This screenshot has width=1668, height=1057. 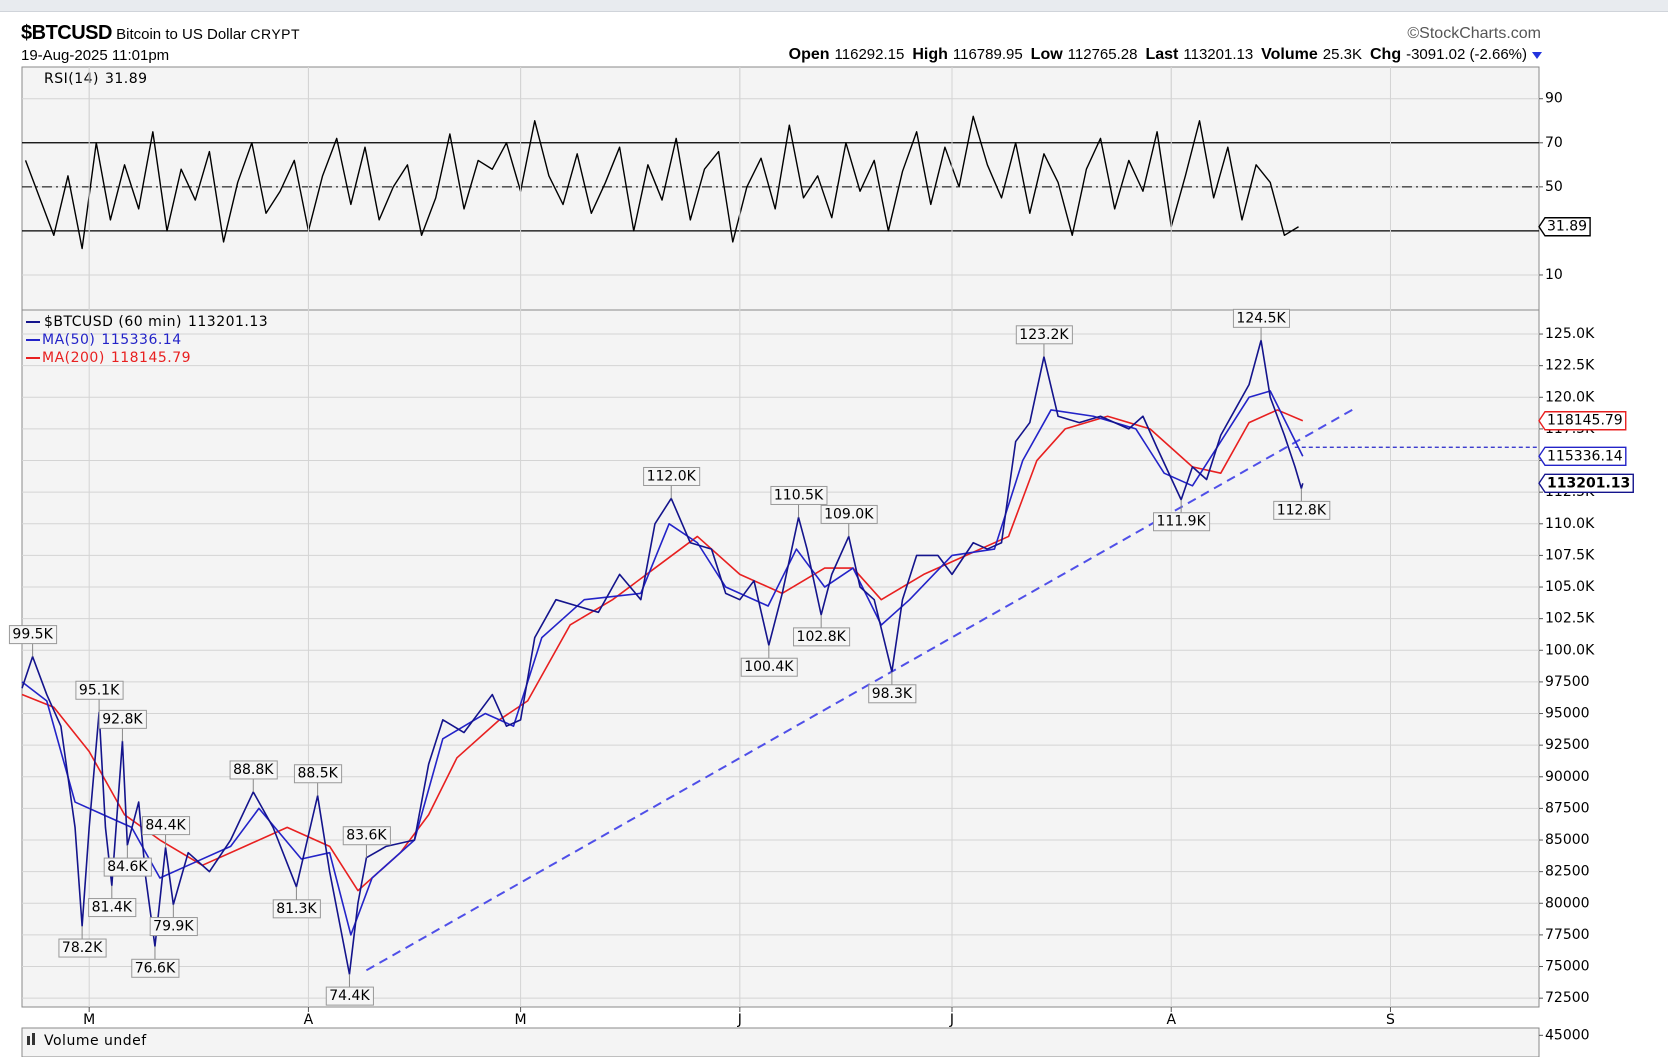 I want to click on legend-name: MA(200), so click(x=73, y=358).